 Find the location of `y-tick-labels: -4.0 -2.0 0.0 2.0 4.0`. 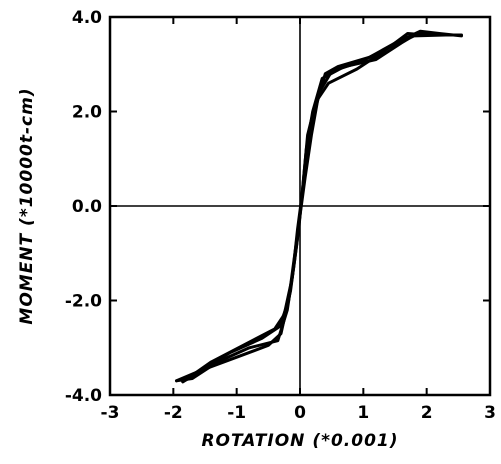

y-tick-labels: -4.0 -2.0 0.0 2.0 4.0 is located at coordinates (83, 207).